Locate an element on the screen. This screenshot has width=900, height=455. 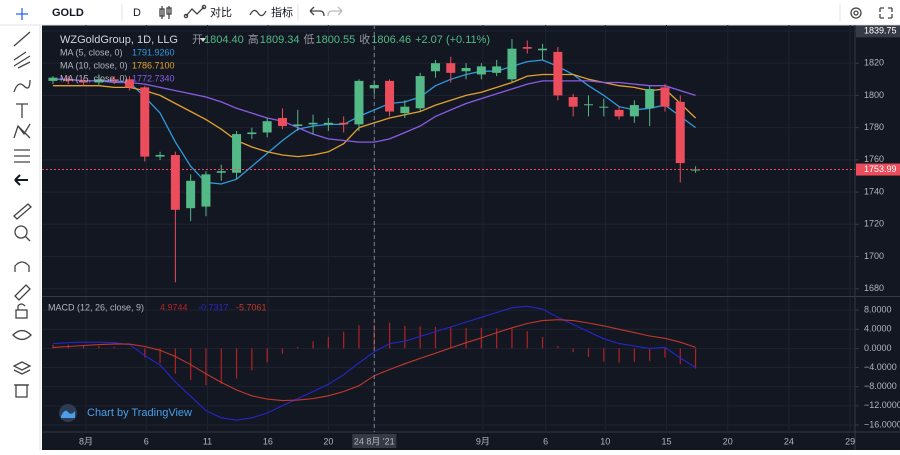
title-menu-arrow is located at coordinates (203, 40).